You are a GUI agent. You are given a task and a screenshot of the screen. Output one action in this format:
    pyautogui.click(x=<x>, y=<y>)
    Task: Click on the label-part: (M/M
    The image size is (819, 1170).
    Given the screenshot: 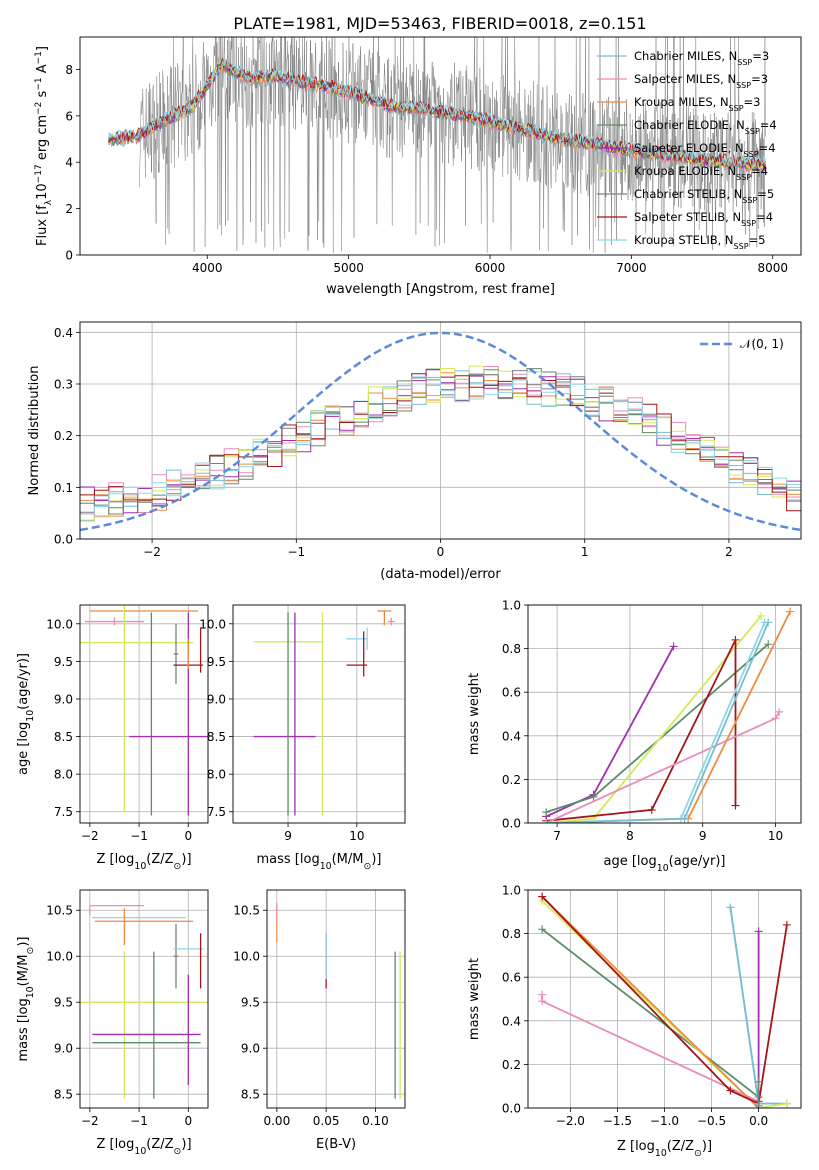 What is the action you would take?
    pyautogui.click(x=348, y=859)
    